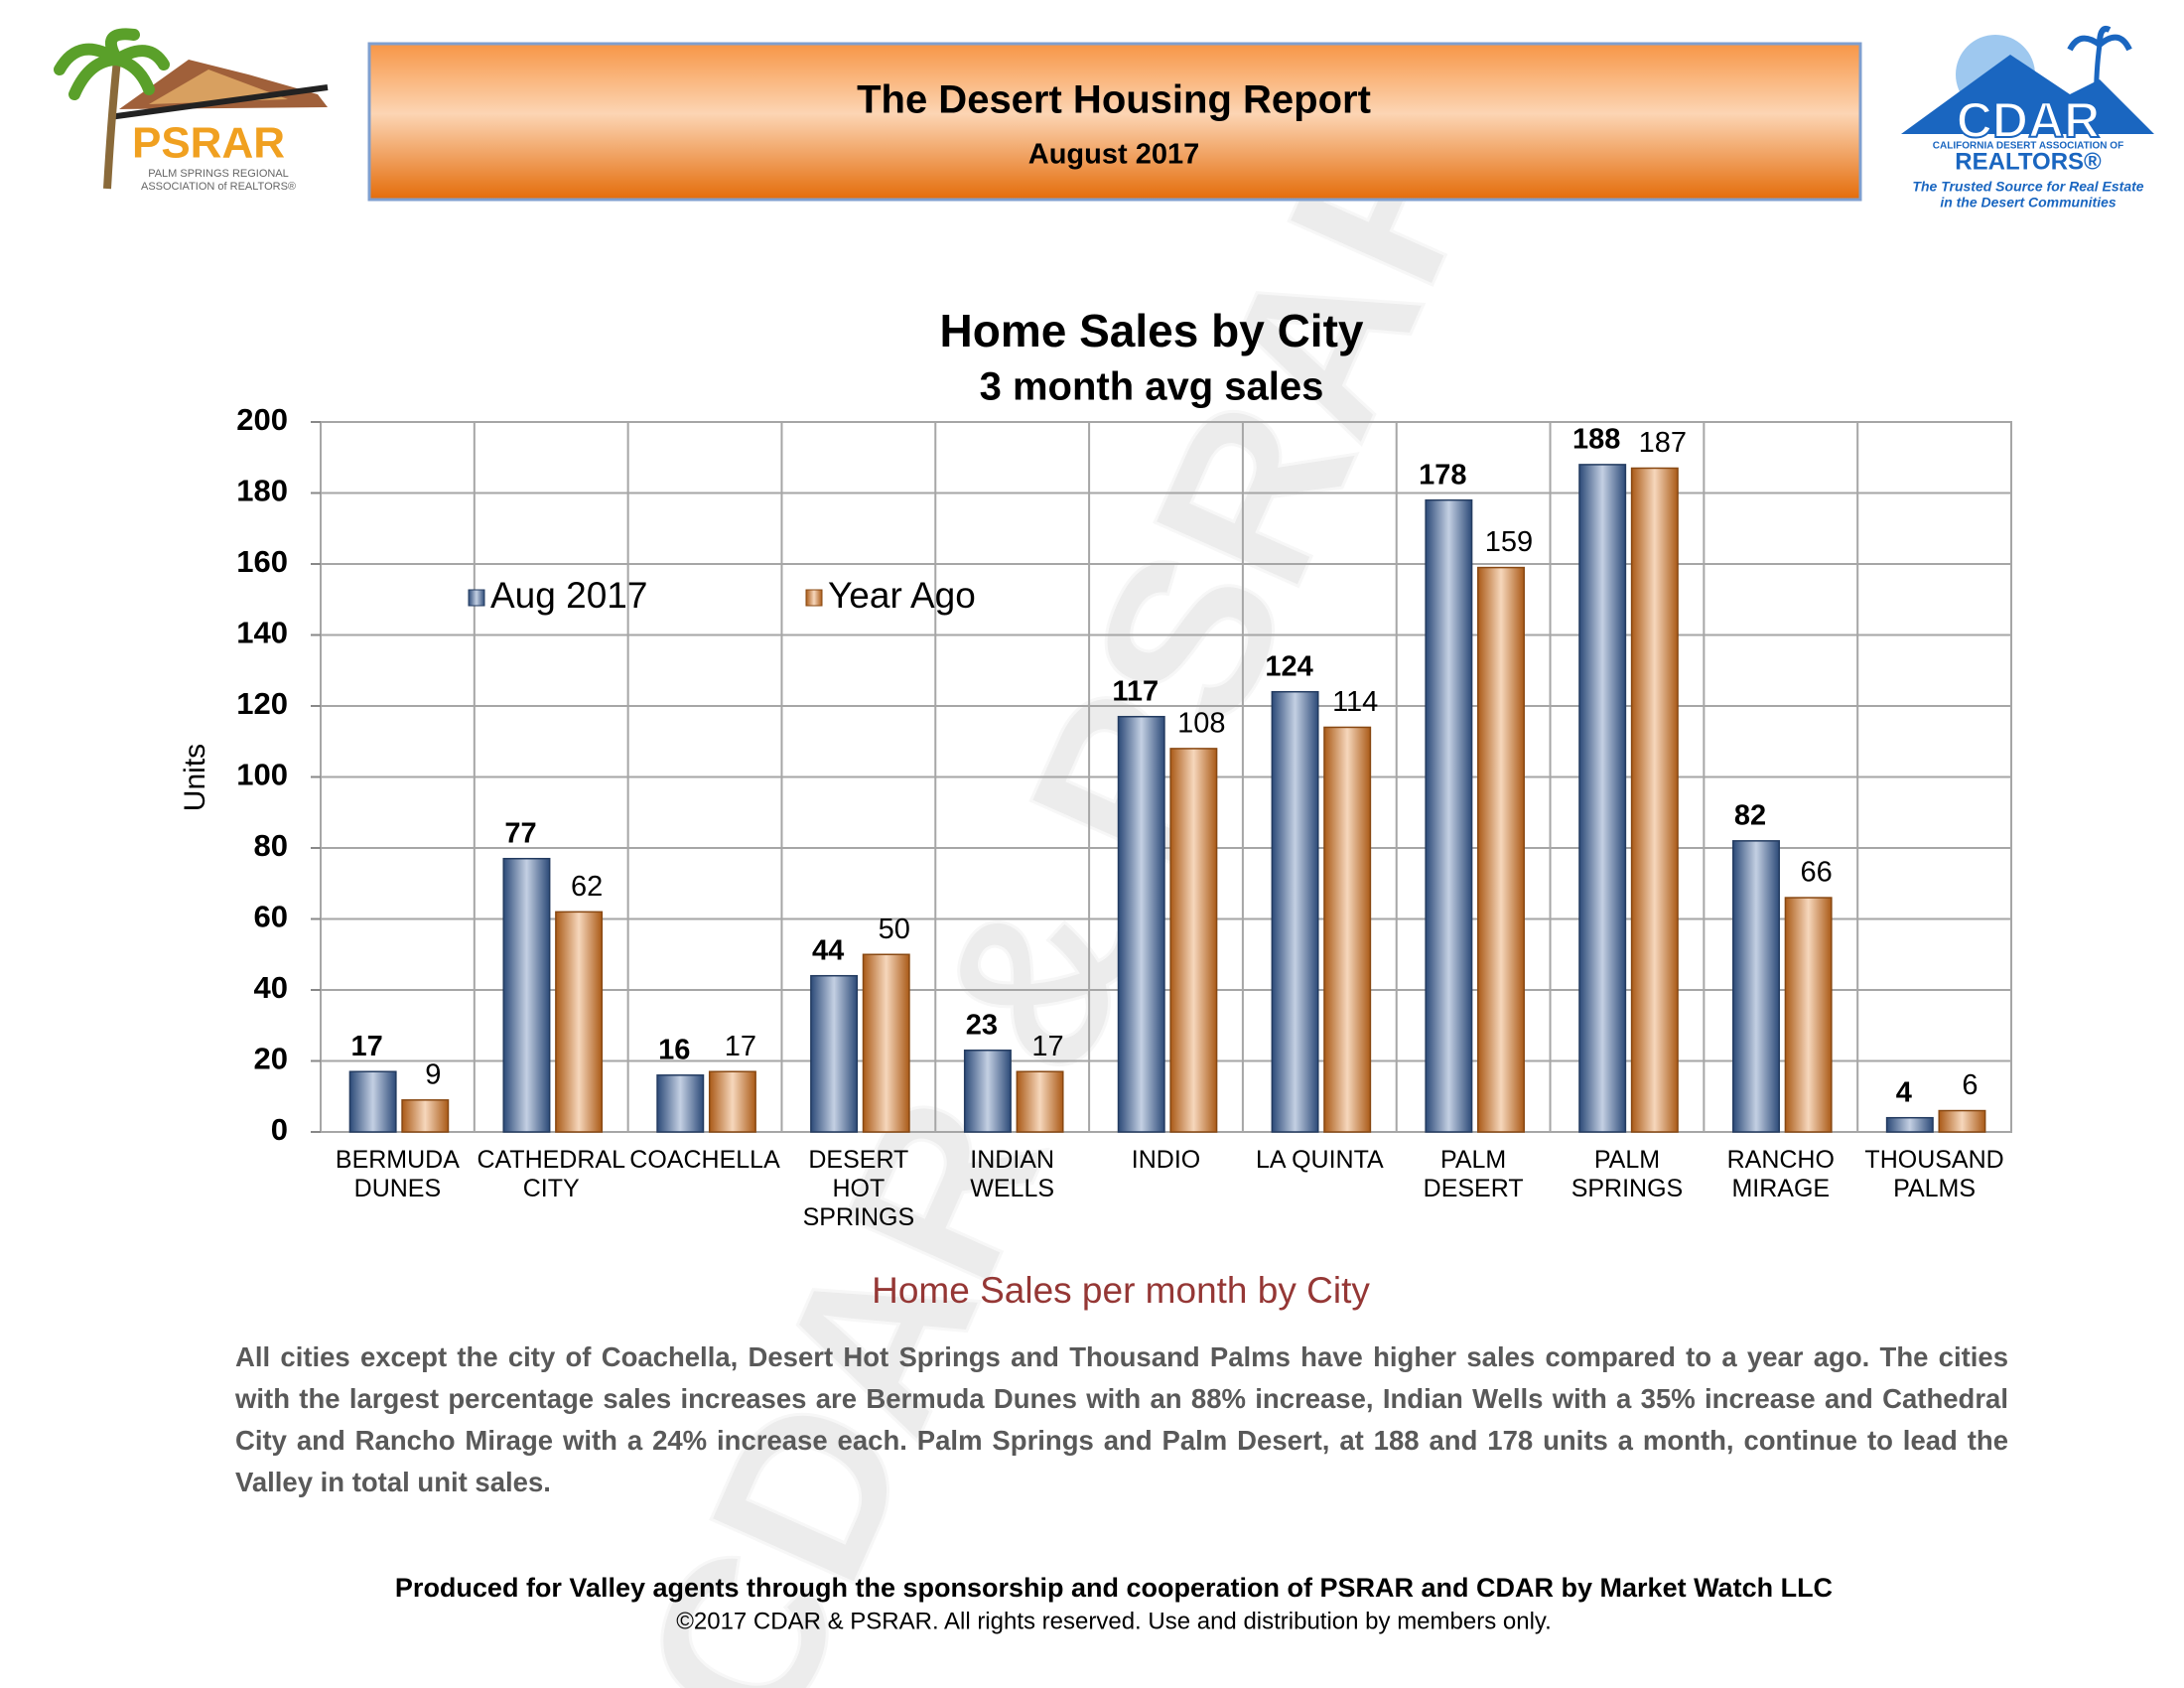 The width and height of the screenshot is (2184, 1688). What do you see at coordinates (1288, 666) in the screenshot?
I see `value-label: 124` at bounding box center [1288, 666].